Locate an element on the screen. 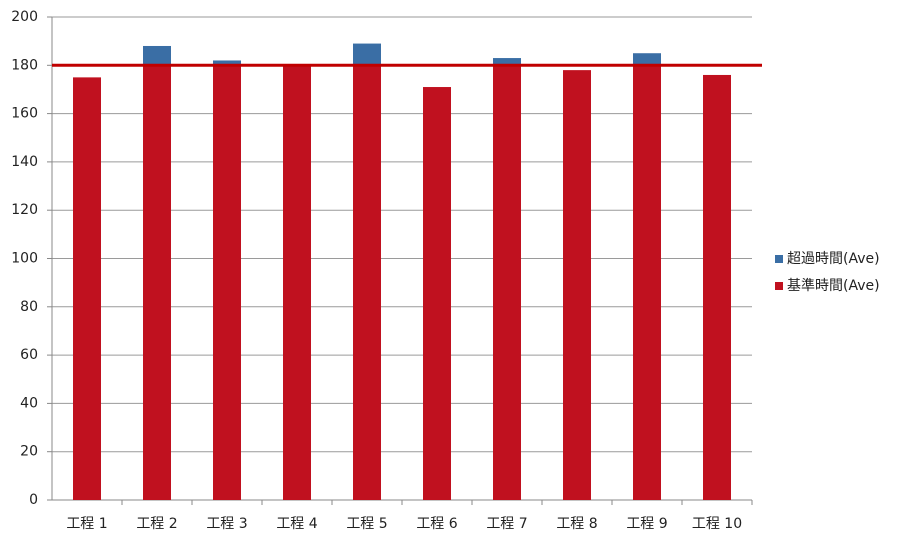 This screenshot has width=915, height=544. x-tick-label: 工程 10 is located at coordinates (717, 524).